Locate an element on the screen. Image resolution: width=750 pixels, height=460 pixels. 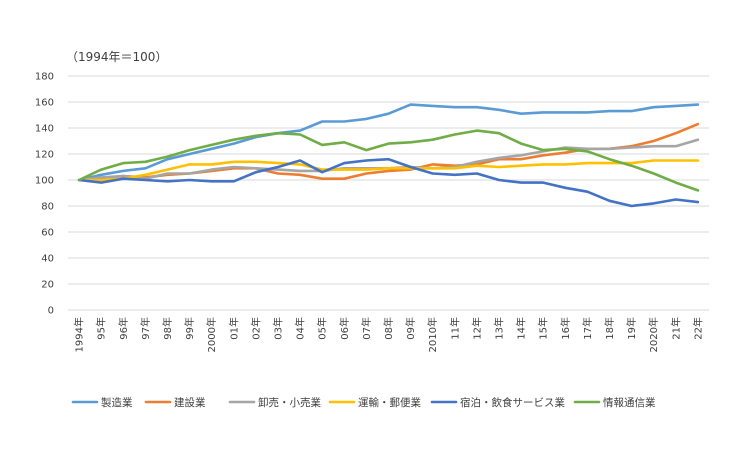
x-tick-label: 12年 is located at coordinates (476, 328).